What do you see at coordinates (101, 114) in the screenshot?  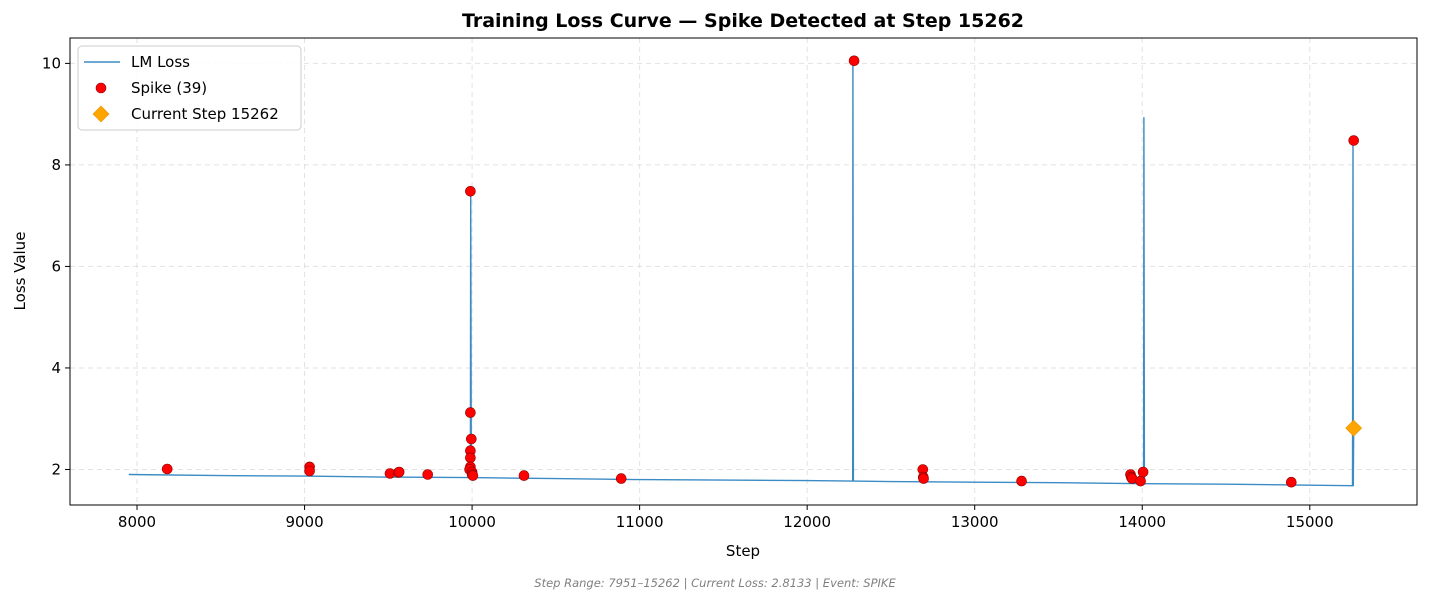 I see `legend-current-swatch` at bounding box center [101, 114].